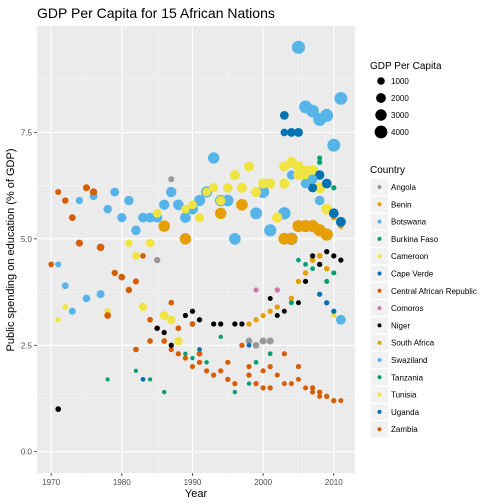 The width and height of the screenshot is (504, 504). Describe the element at coordinates (404, 429) in the screenshot. I see `color-legend-label: Zambia` at that location.